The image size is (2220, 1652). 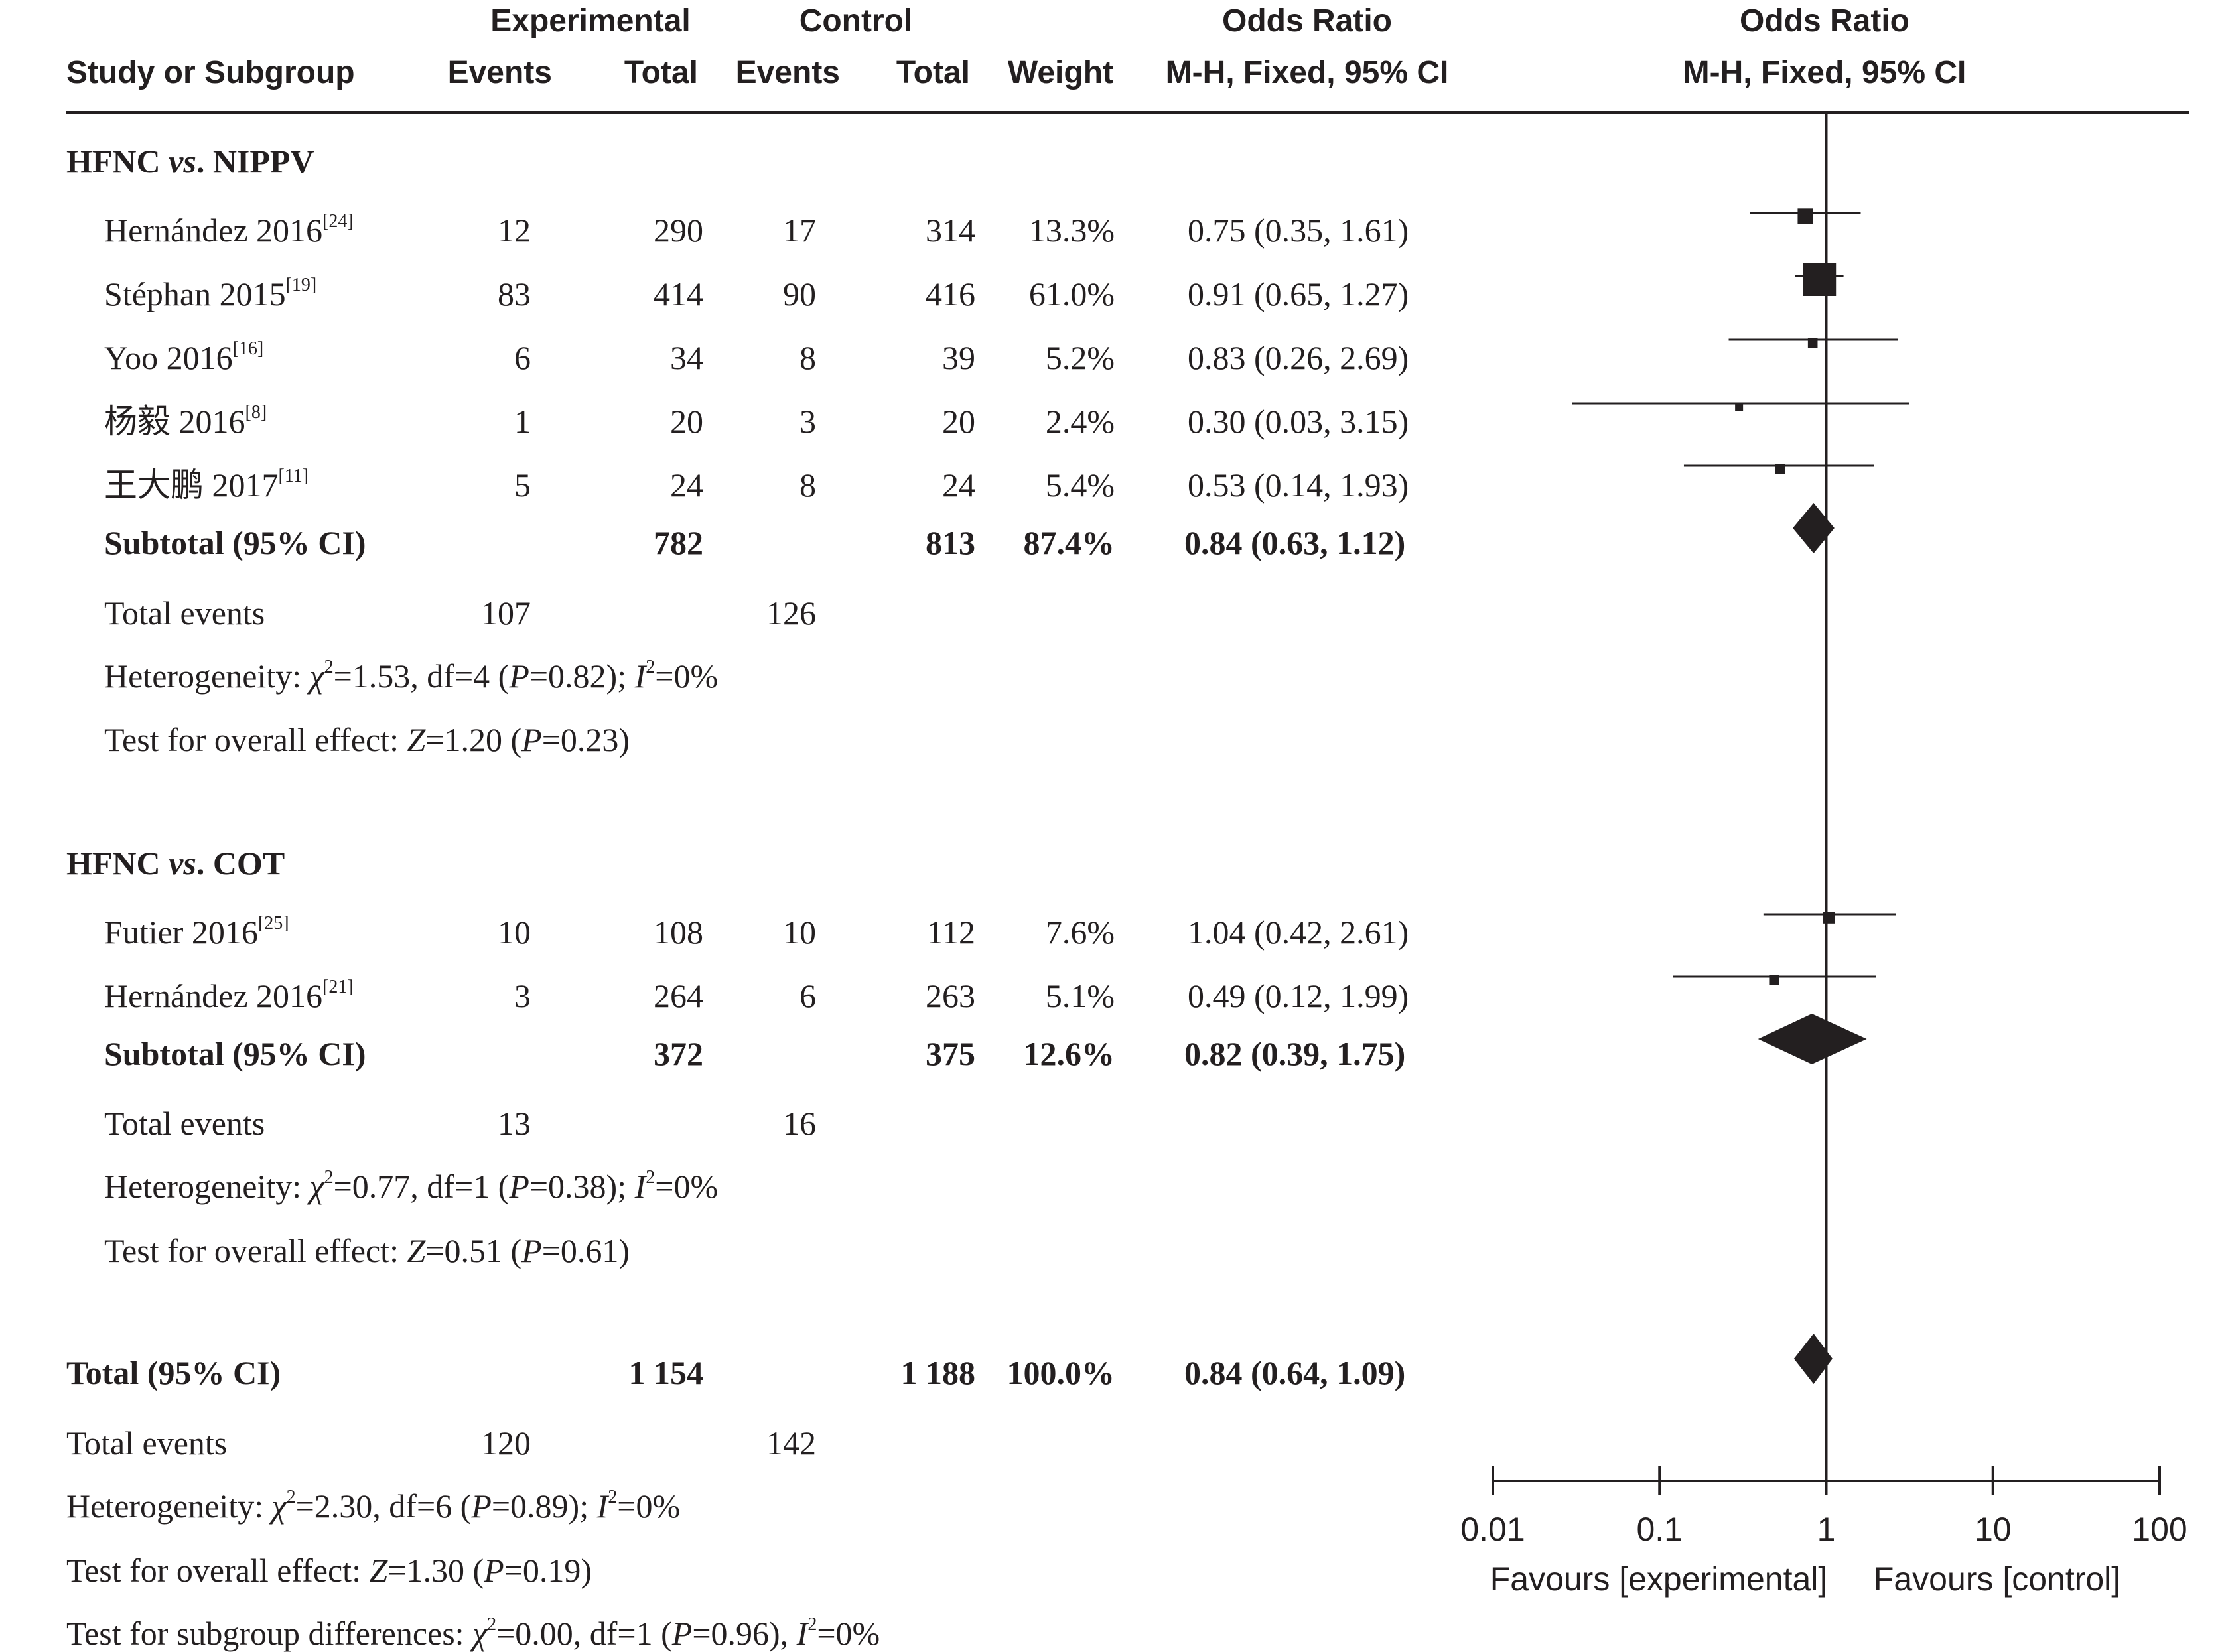 What do you see at coordinates (206, 485) in the screenshot?
I see `study-name: 王大鹏 2017[11]` at bounding box center [206, 485].